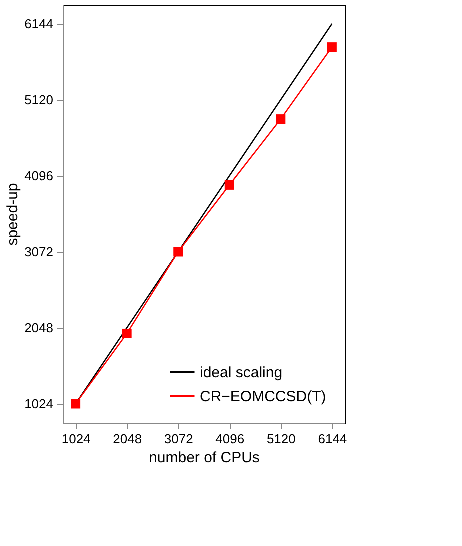  What do you see at coordinates (179, 439) in the screenshot?
I see `x-tick-label: 3072` at bounding box center [179, 439].